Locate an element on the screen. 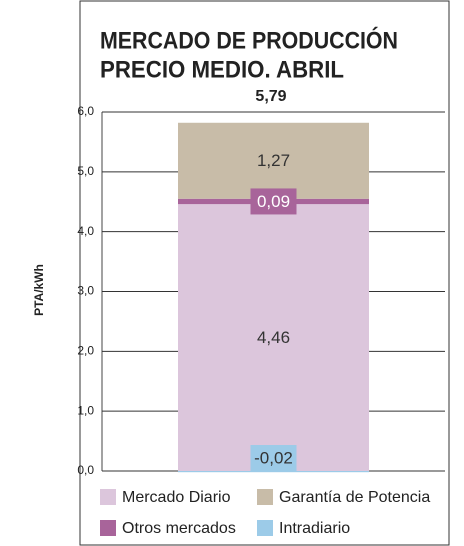 The width and height of the screenshot is (464, 546). value-label: 0,09 is located at coordinates (273, 201).